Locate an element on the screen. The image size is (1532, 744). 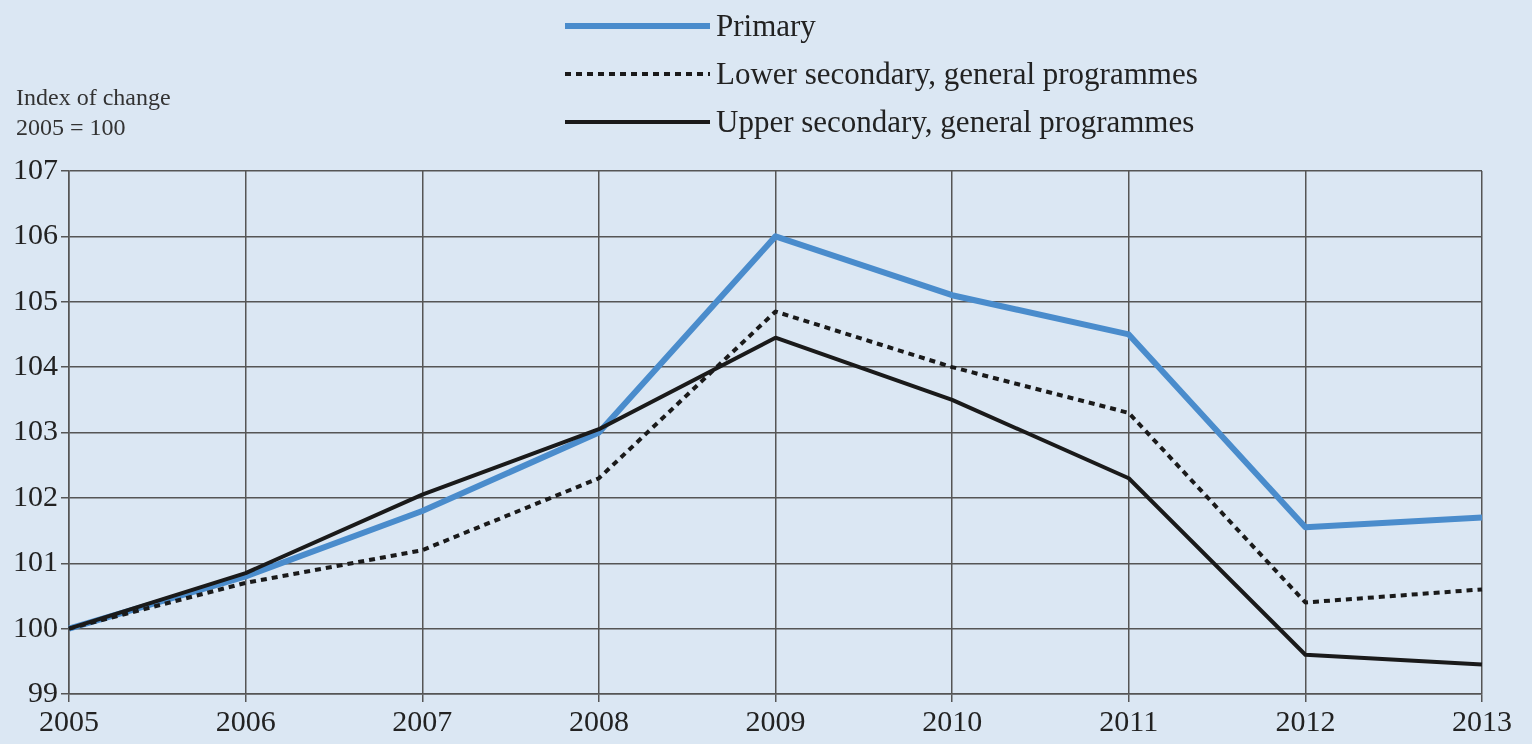
y-tick-label: 106 is located at coordinates (35, 234).